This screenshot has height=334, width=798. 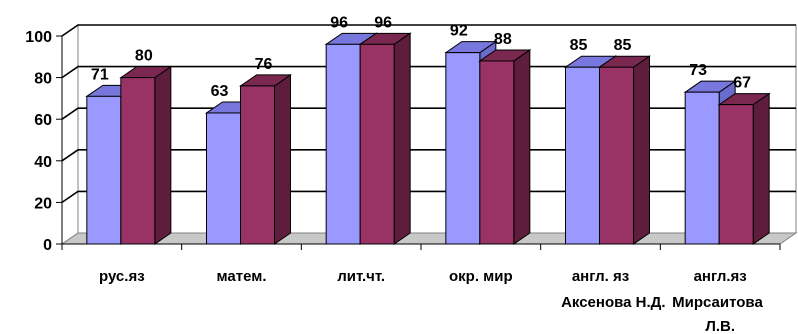 What do you see at coordinates (459, 31) in the screenshot?
I see `data-label-series1-3: 92` at bounding box center [459, 31].